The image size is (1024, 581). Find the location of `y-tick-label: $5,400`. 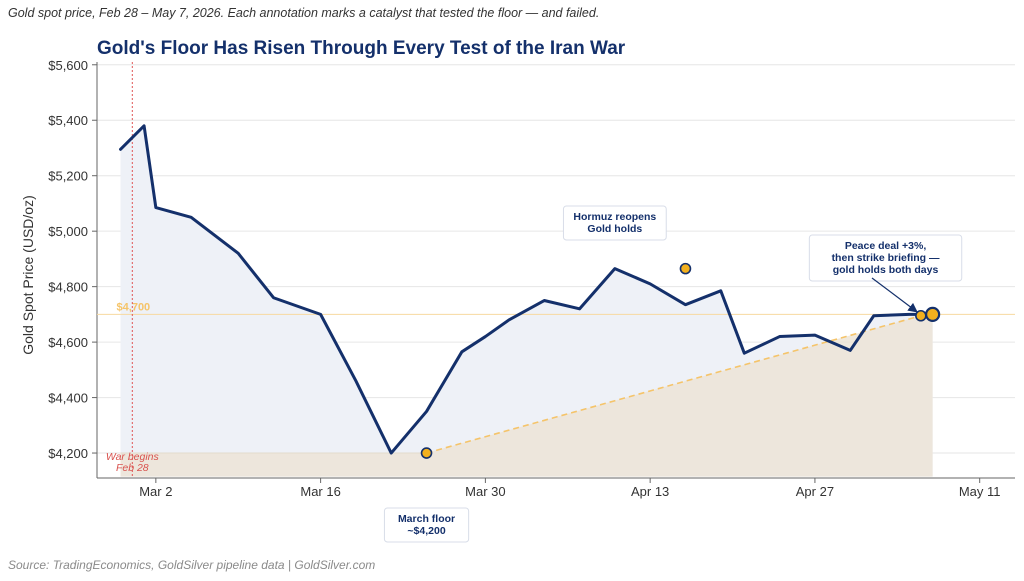

y-tick-label: $5,400 is located at coordinates (68, 120).